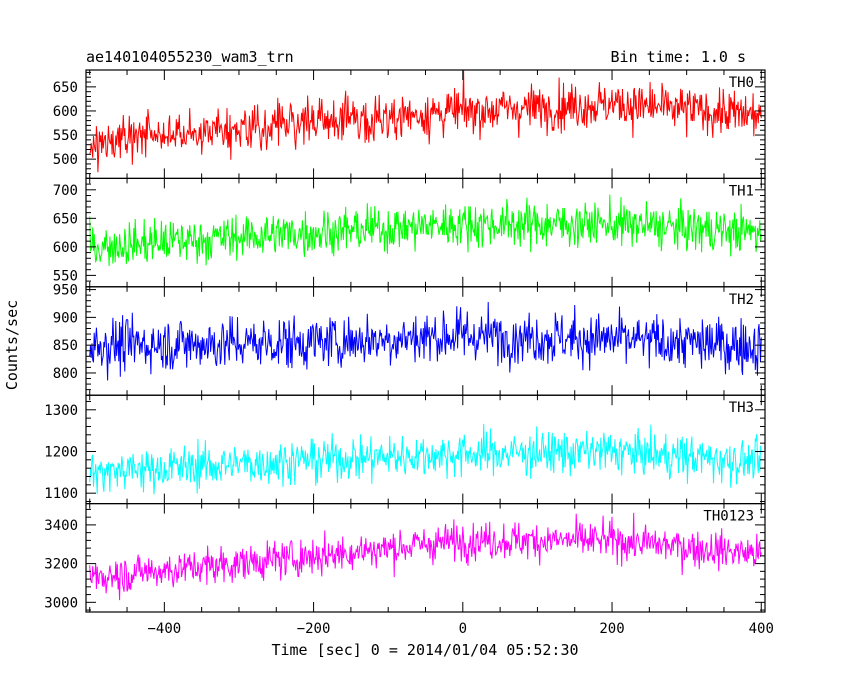  What do you see at coordinates (741, 83) in the screenshot?
I see `panel-label-th0: TH0` at bounding box center [741, 83].